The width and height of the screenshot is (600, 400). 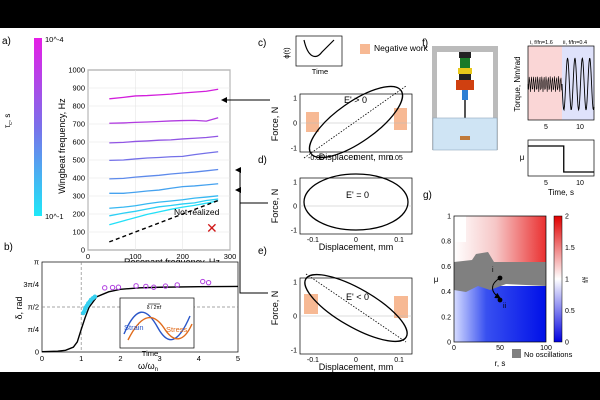 I want to click on phase-lag-curve, so click(x=140, y=319).